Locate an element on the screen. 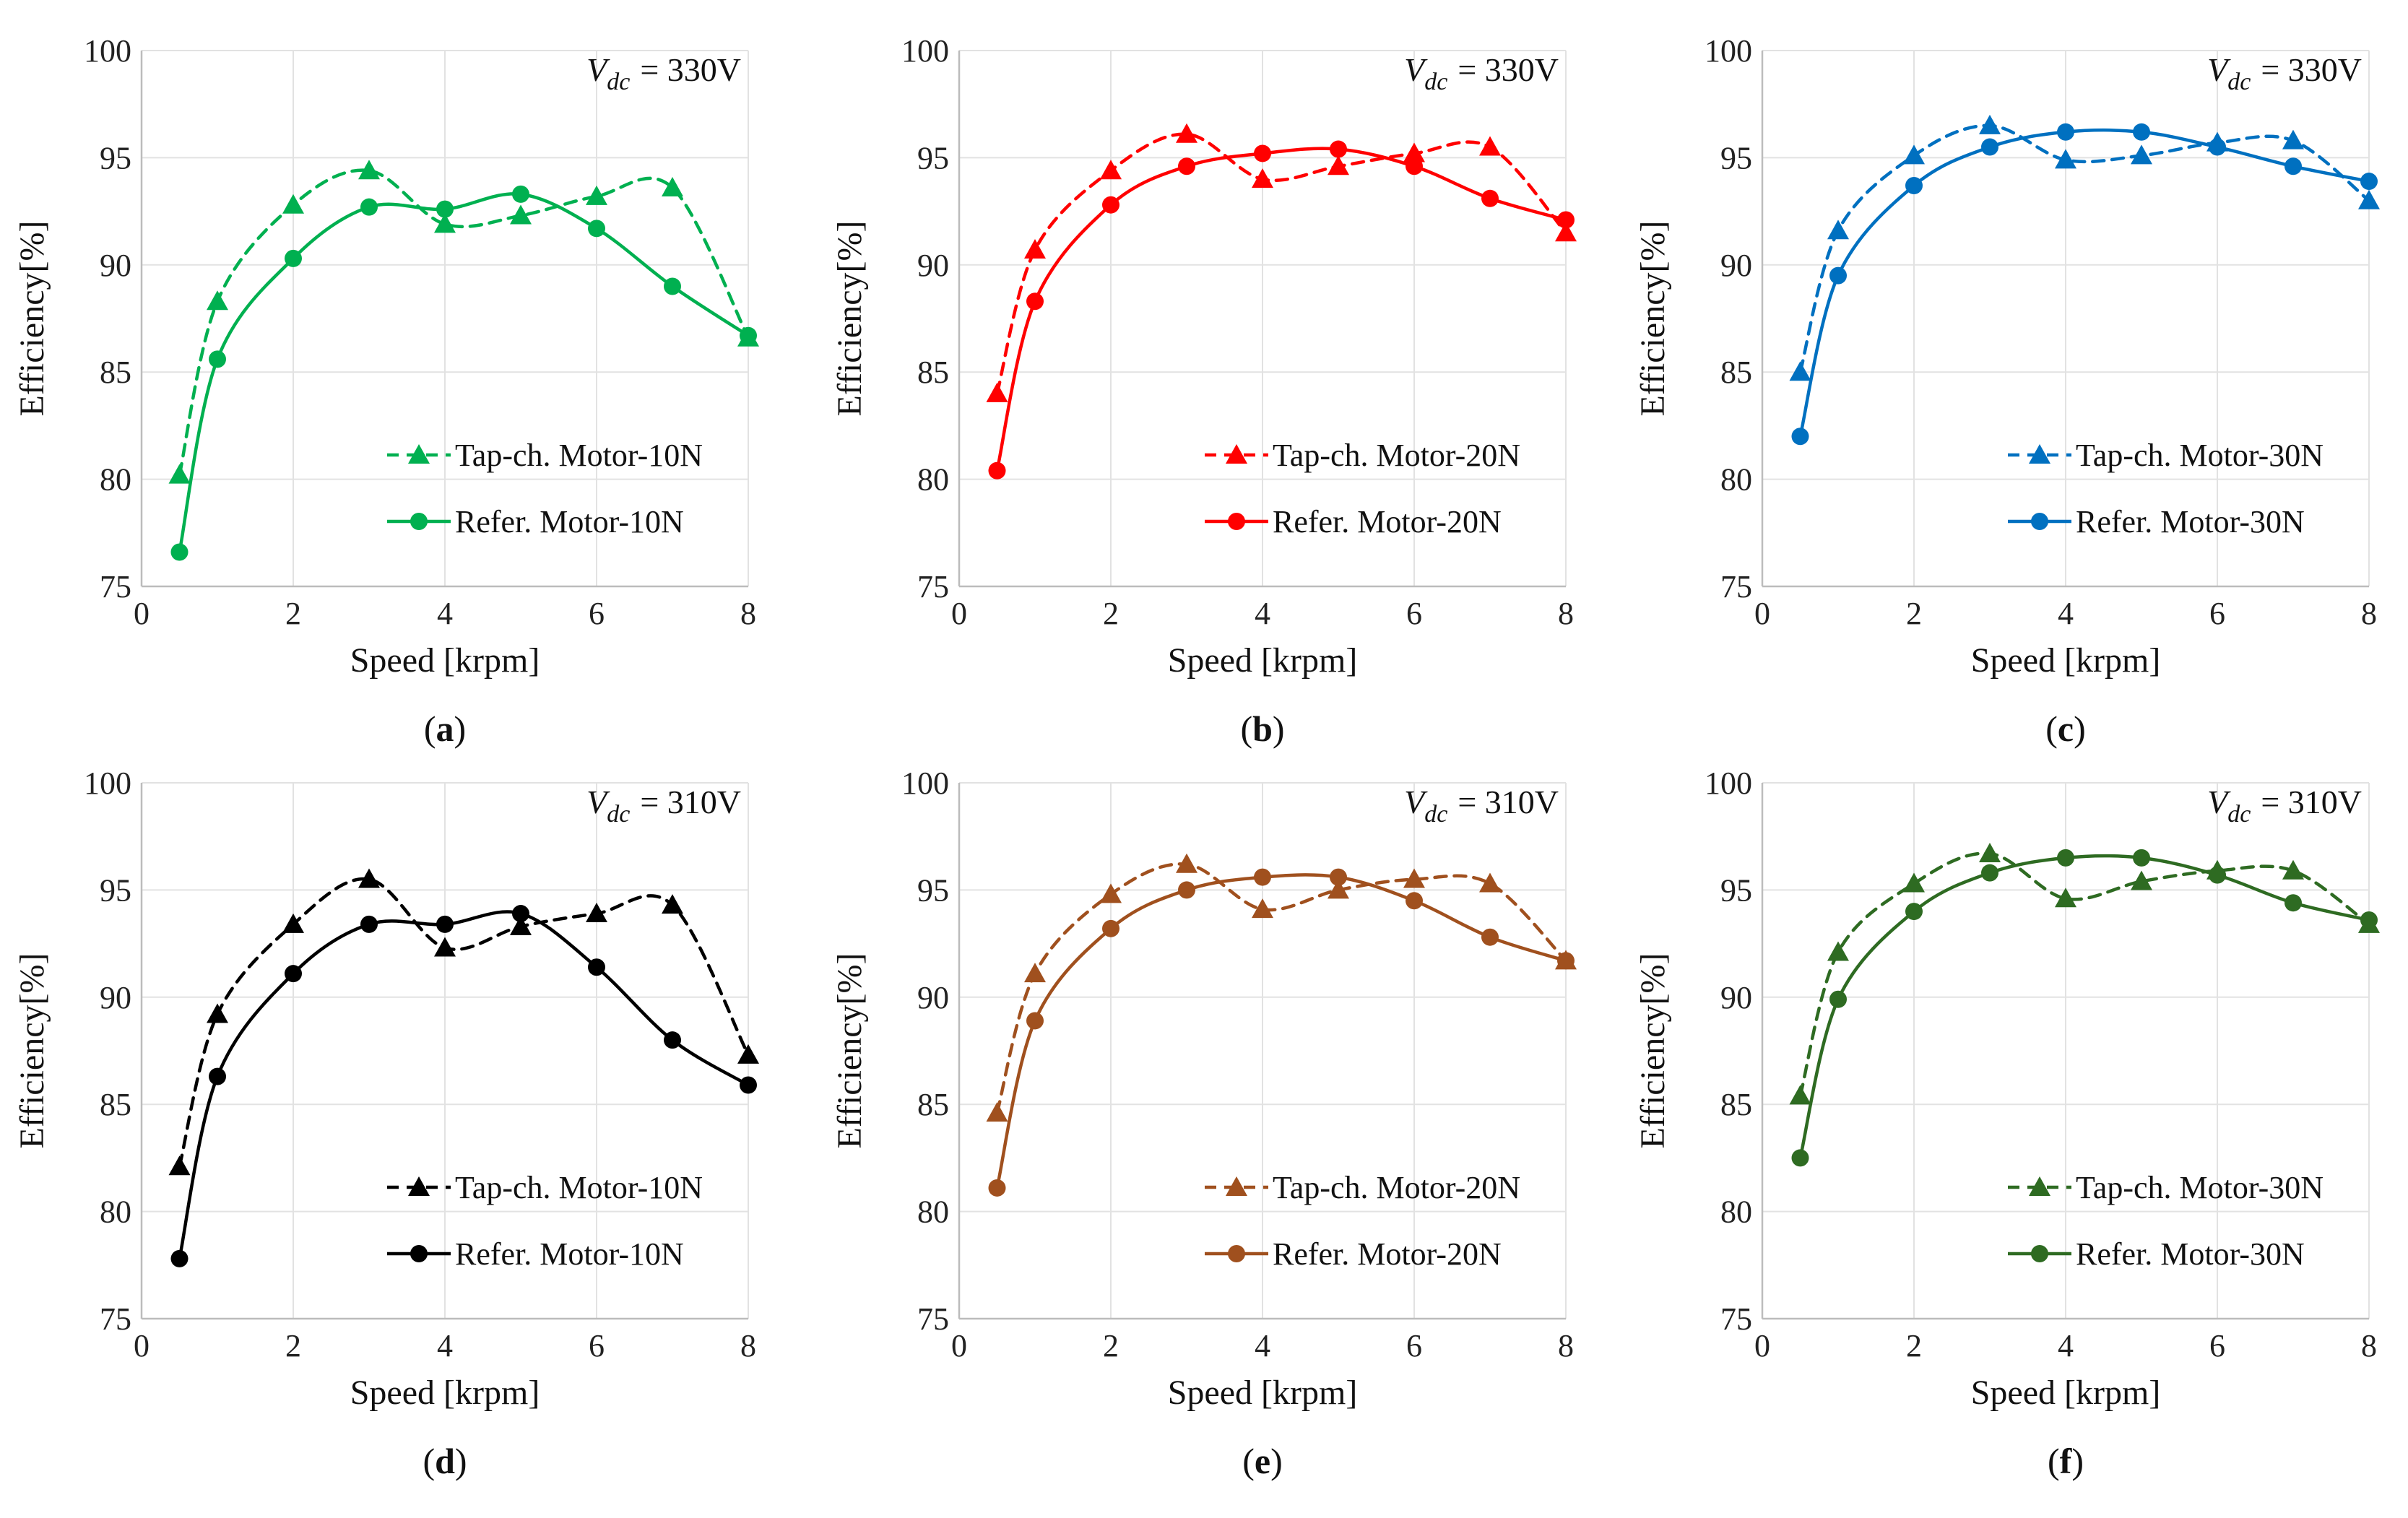  series-line-tap-changing is located at coordinates (2084, 249).